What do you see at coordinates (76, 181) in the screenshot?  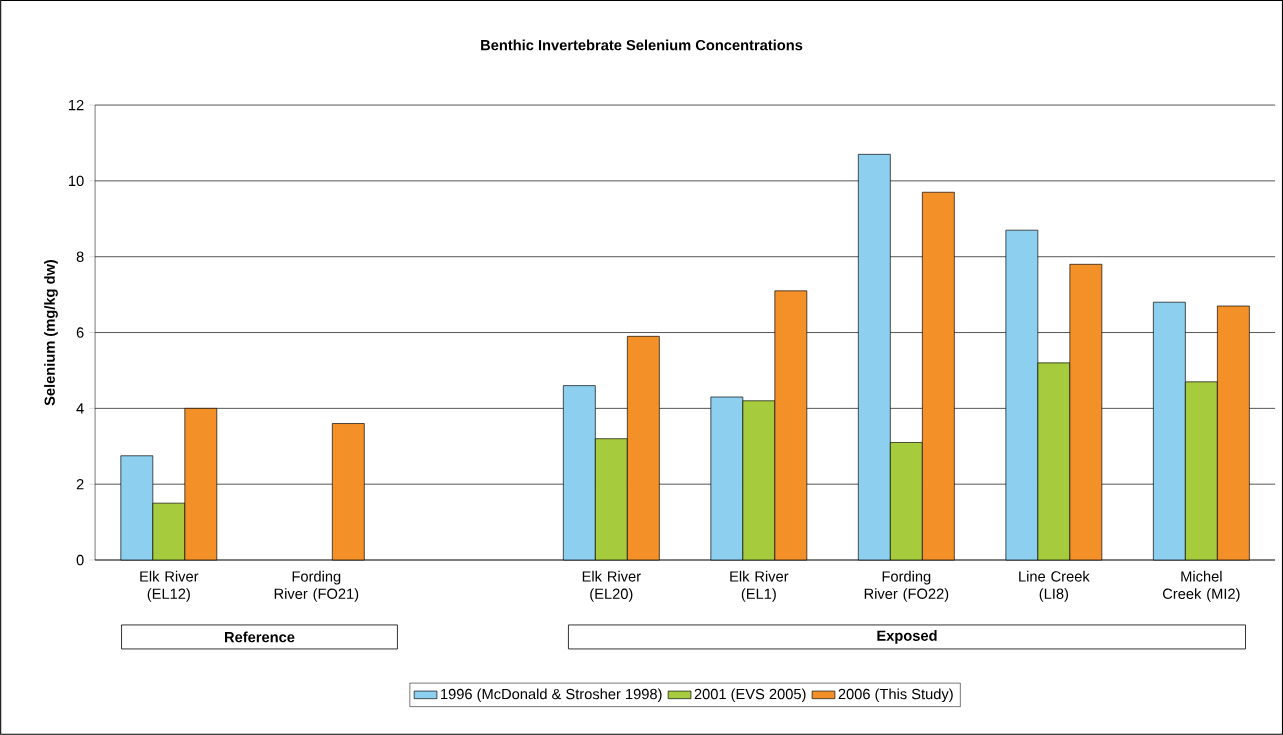 I see `y-tick-label: 10` at bounding box center [76, 181].